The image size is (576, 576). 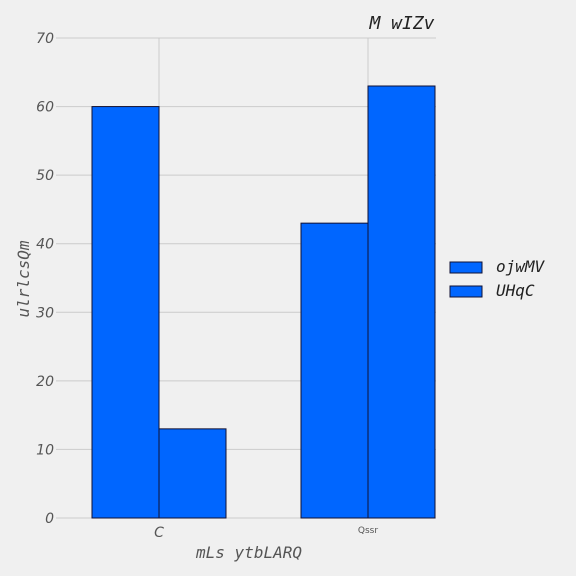 What do you see at coordinates (401, 23) in the screenshot?
I see `chart-title: M wIZv` at bounding box center [401, 23].